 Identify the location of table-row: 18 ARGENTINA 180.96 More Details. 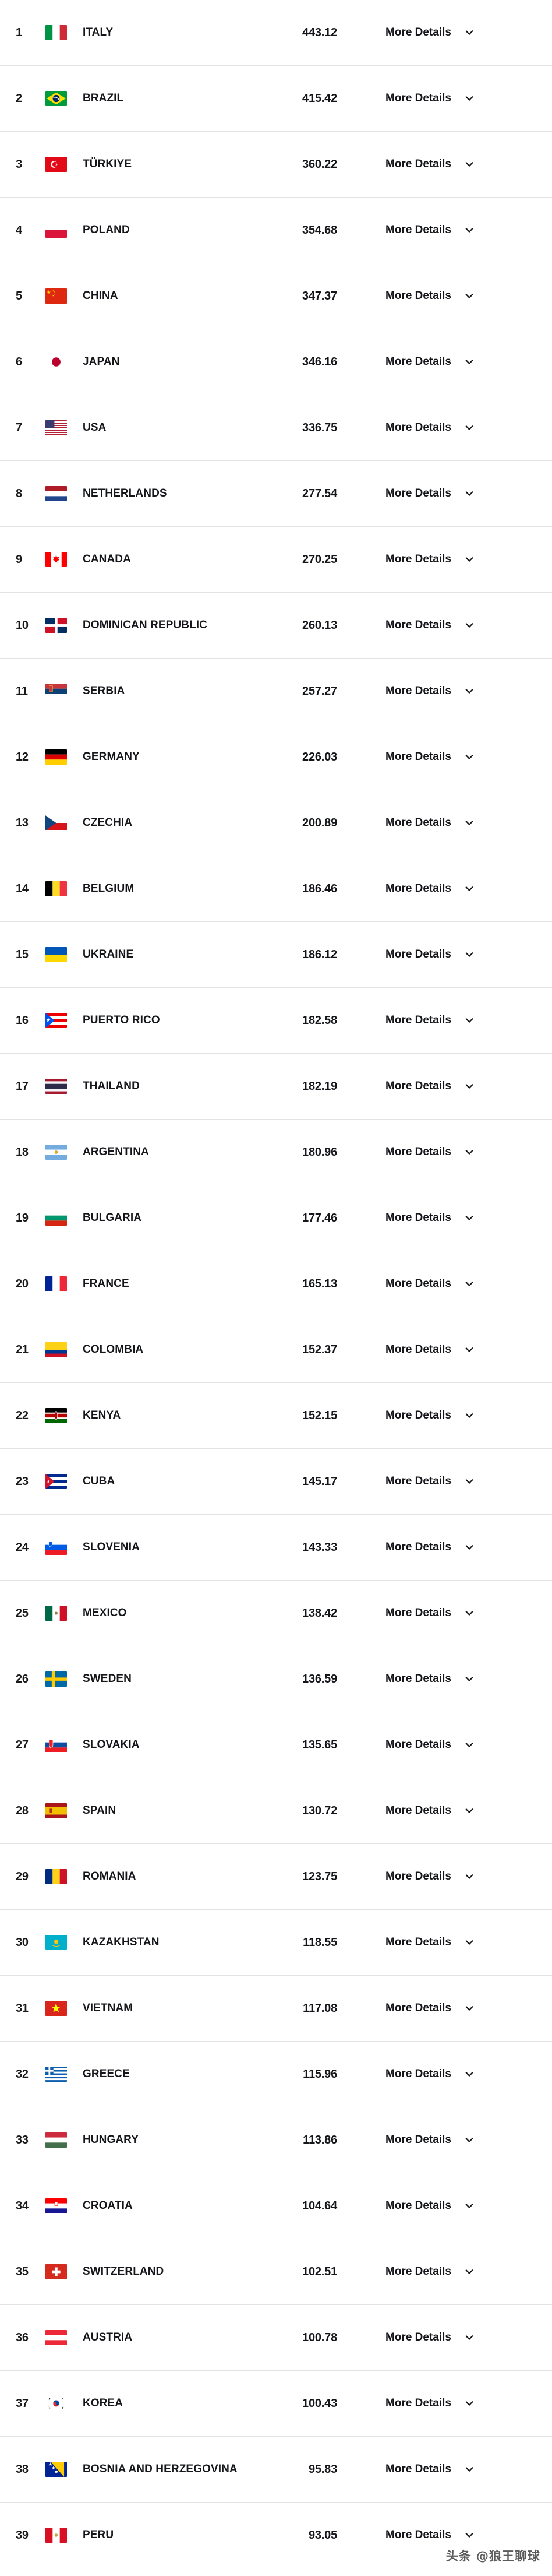
(276, 1153).